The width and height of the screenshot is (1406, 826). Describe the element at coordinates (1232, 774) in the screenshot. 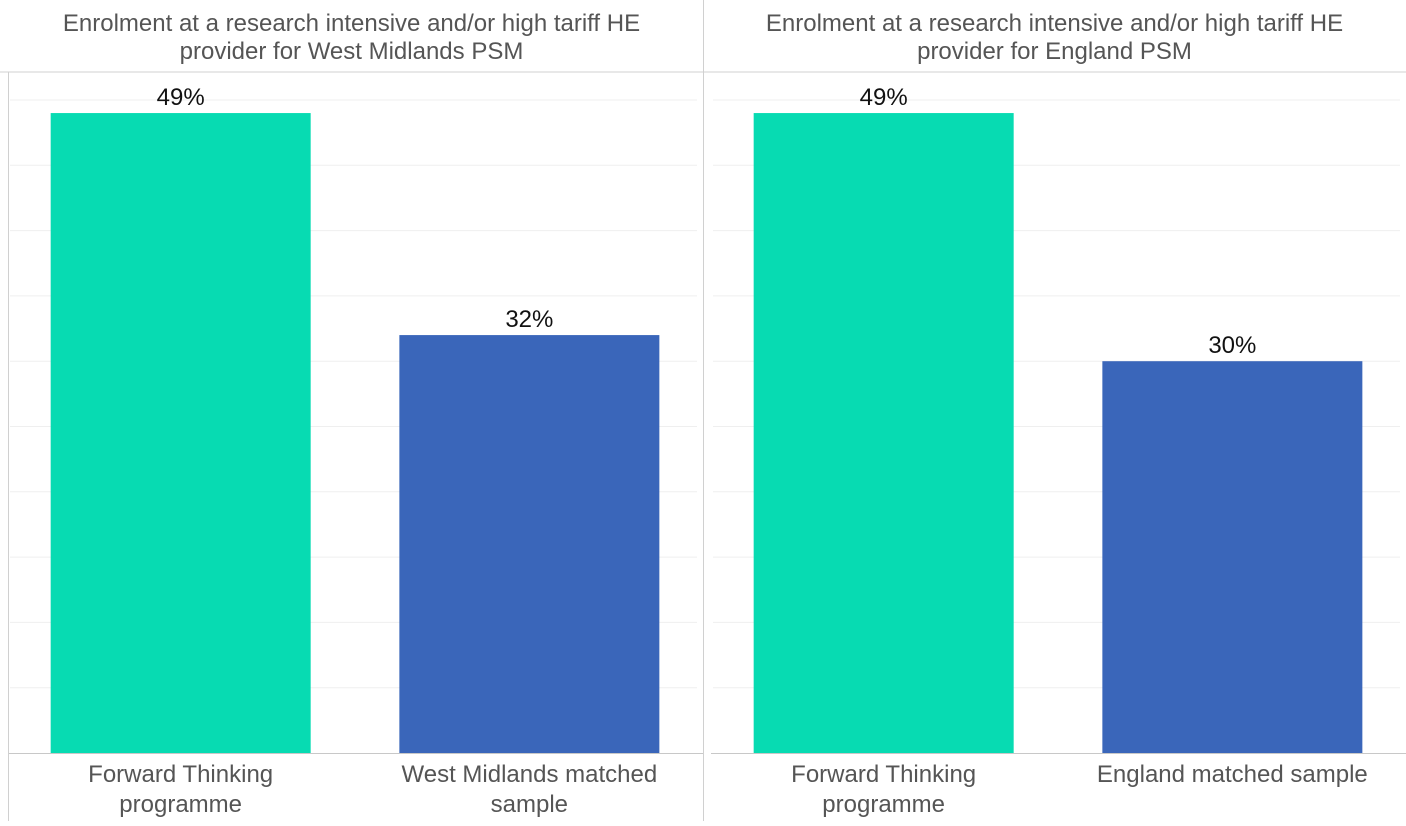

I see `category-label: England matched sample` at that location.